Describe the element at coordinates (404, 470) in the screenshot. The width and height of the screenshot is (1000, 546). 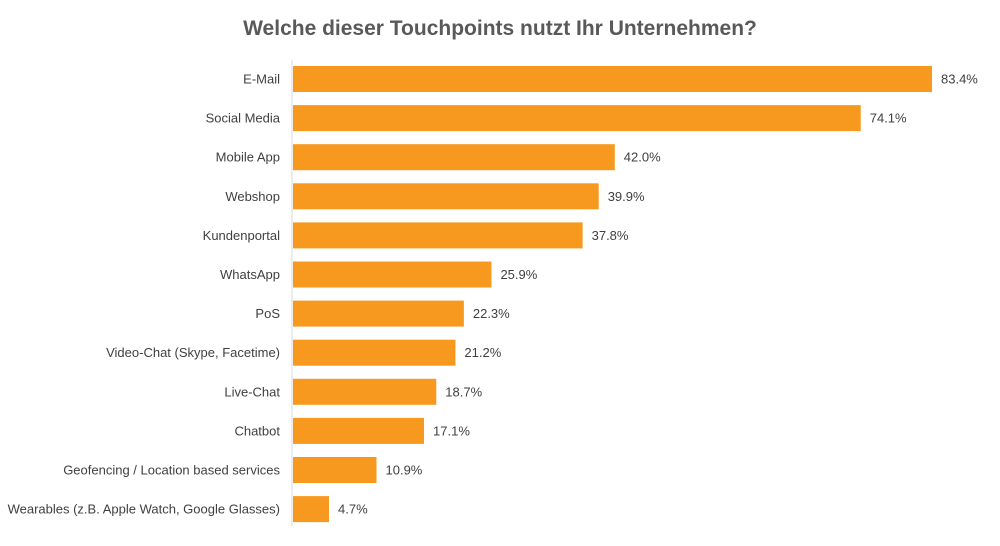
I see `value-label: 10.9%` at that location.